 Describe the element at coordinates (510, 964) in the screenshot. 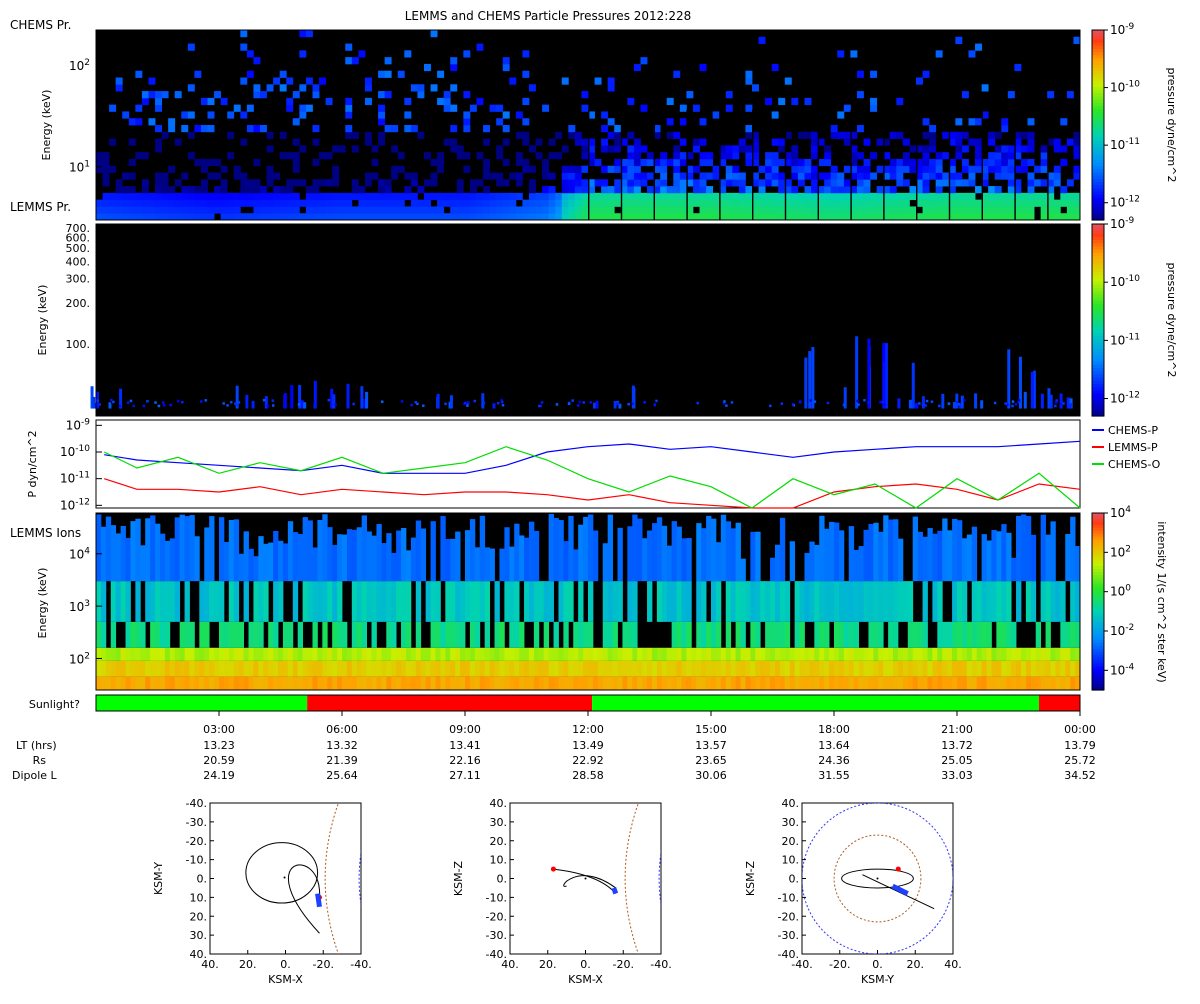

I see `orbit-xtick-label: 40.` at that location.